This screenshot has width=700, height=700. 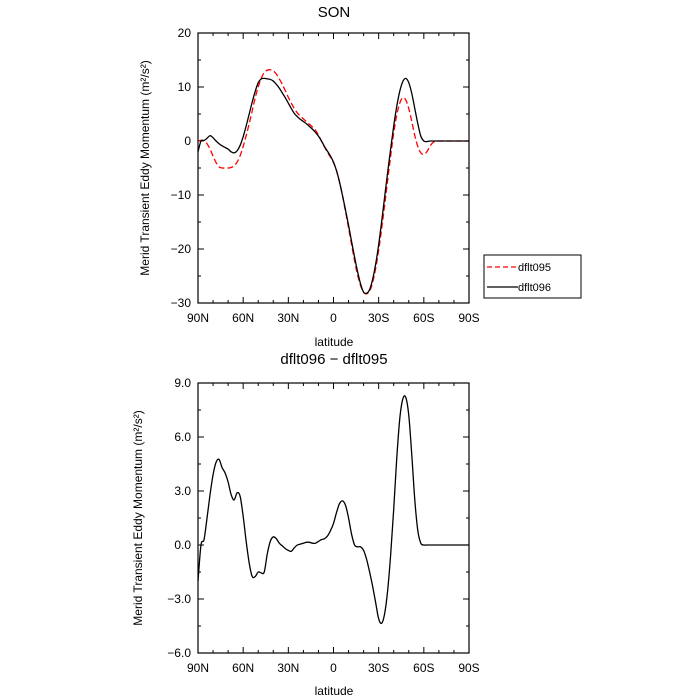 What do you see at coordinates (288, 668) in the screenshot?
I see `bottom-chart-x-tick-label: 30N` at bounding box center [288, 668].